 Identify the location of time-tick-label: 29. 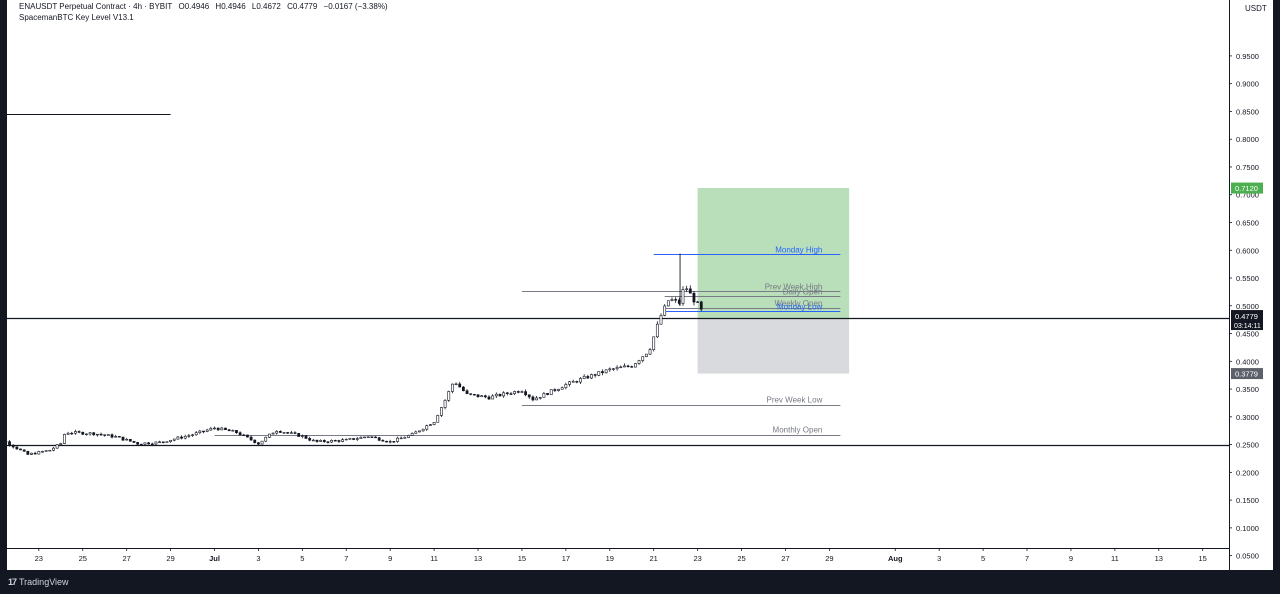
(170, 558).